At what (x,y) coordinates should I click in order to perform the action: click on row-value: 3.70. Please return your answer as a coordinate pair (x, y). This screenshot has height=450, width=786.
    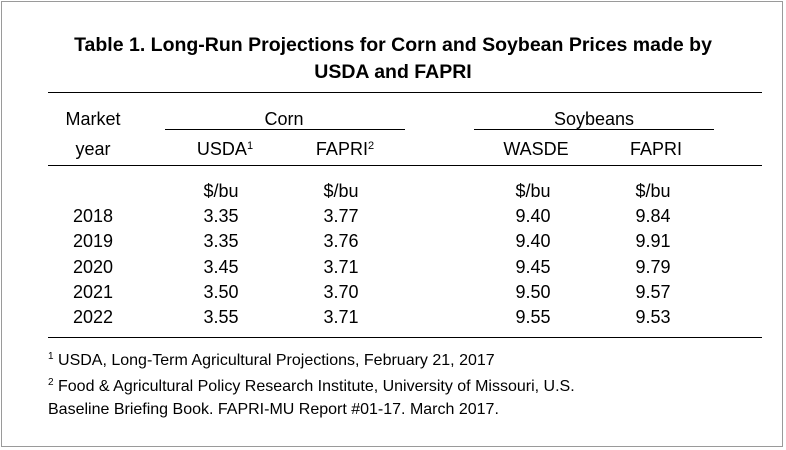
    Looking at the image, I should click on (341, 292).